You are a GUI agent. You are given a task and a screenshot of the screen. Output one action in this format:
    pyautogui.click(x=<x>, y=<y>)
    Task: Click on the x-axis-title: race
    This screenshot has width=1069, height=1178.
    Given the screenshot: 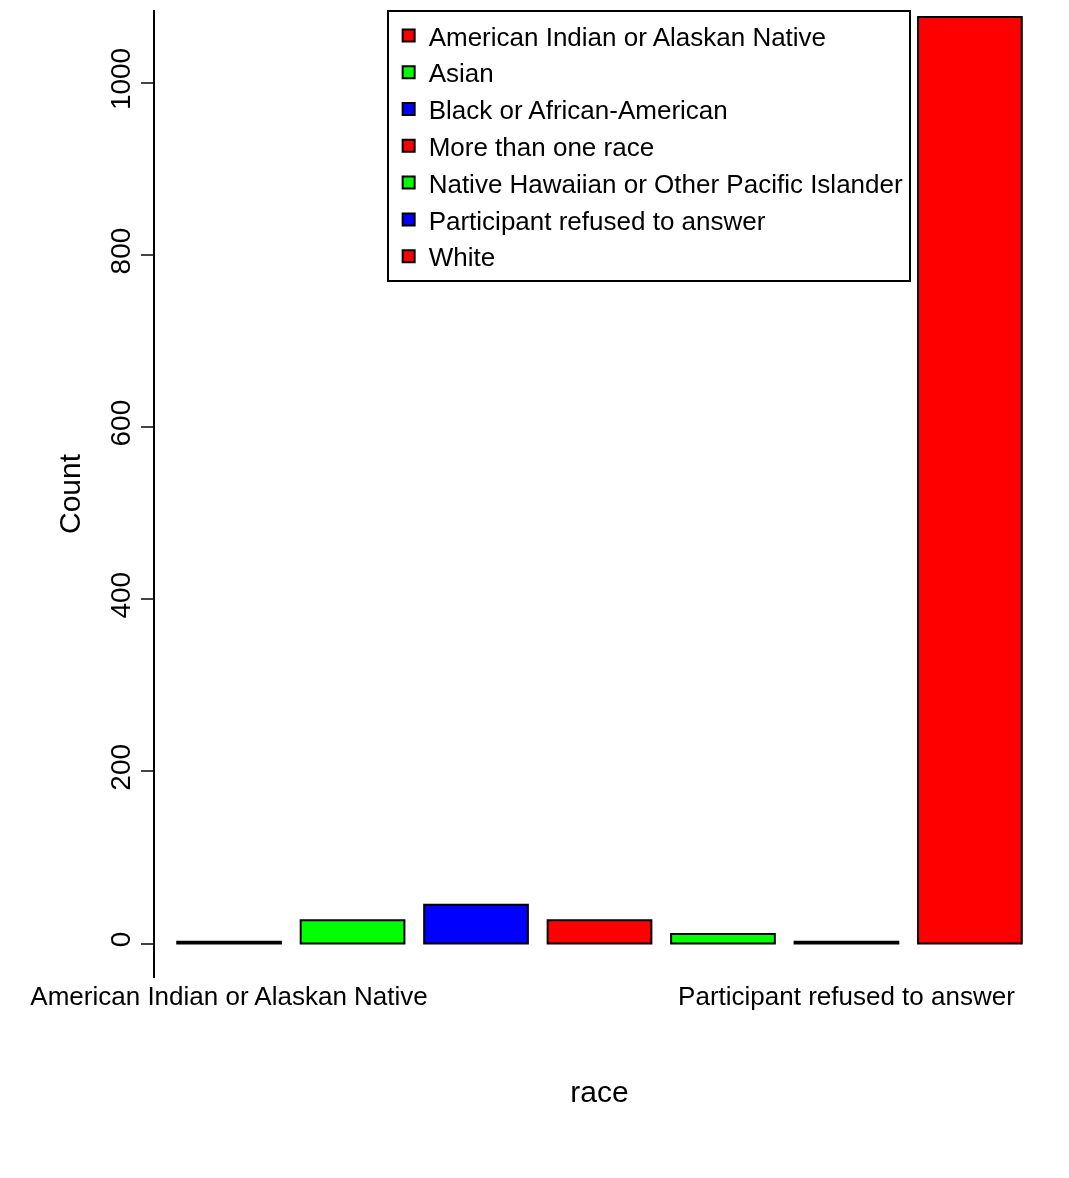 What is the action you would take?
    pyautogui.click(x=599, y=1091)
    